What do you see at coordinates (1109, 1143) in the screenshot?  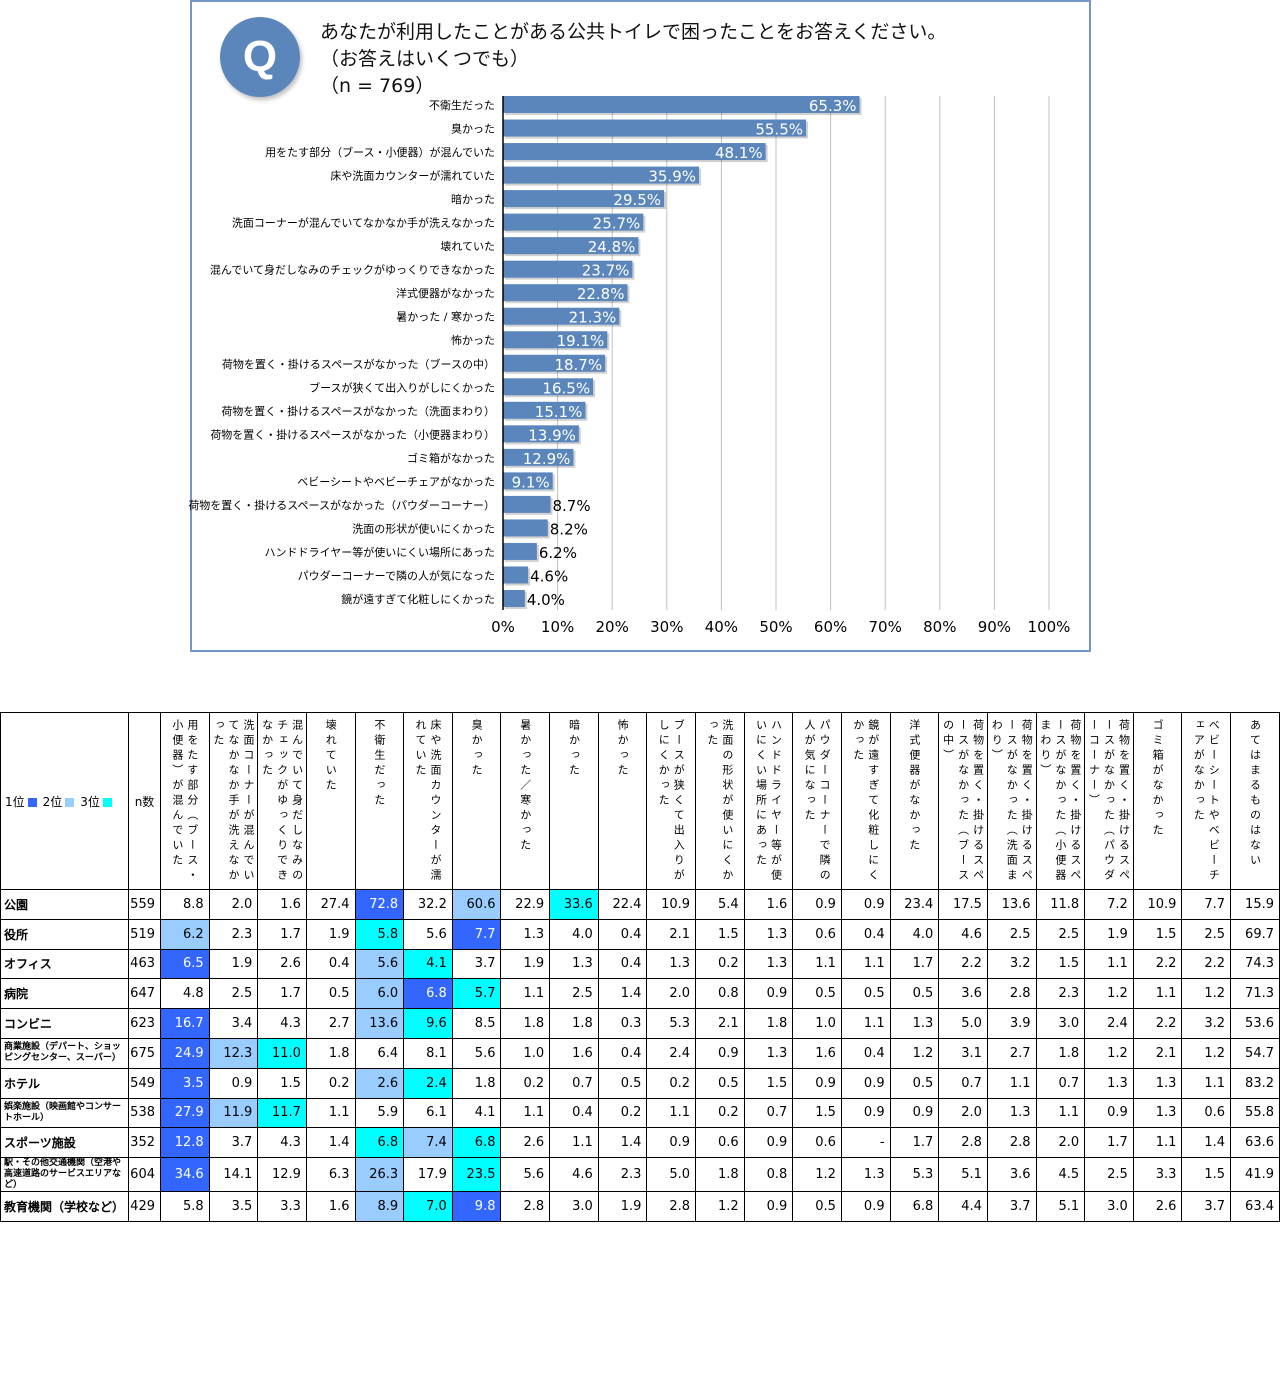 I see `value-cell: 1.7` at bounding box center [1109, 1143].